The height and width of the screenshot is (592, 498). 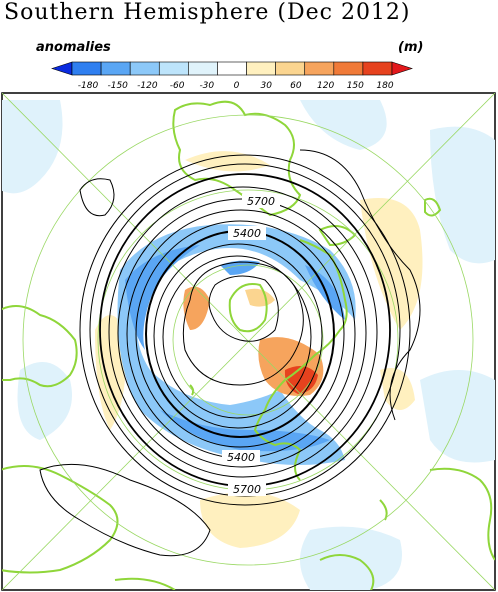 What do you see at coordinates (247, 489) in the screenshot?
I see `contour-label-bottom-outer: 5700` at bounding box center [247, 489].